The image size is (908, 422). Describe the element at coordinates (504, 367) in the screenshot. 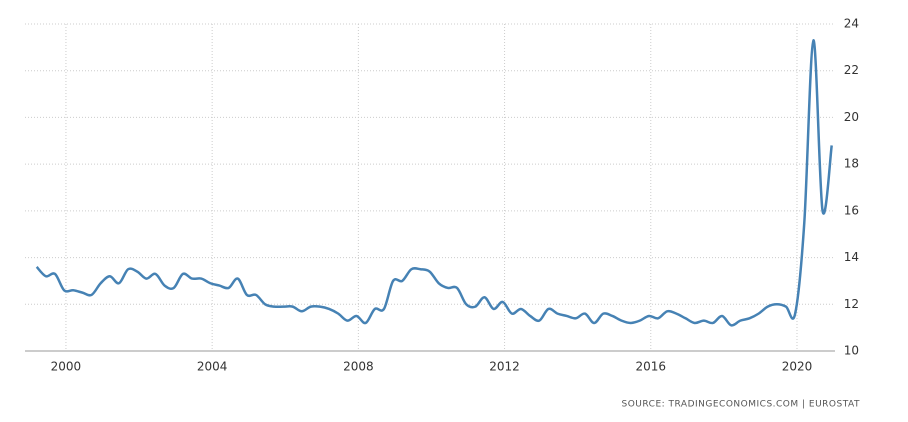

I see `x-tick-label: 2012` at that location.